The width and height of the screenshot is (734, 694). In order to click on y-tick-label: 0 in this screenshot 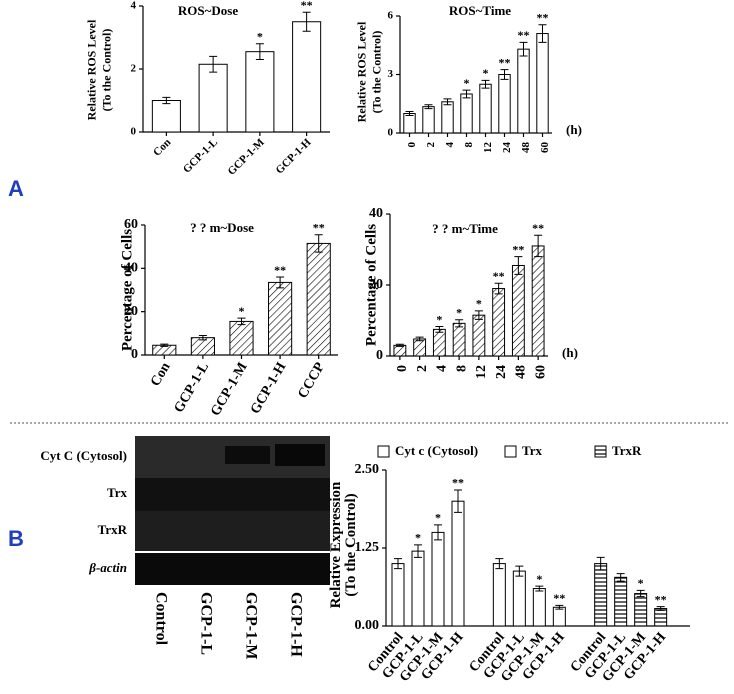, I will do `click(379, 355)`.